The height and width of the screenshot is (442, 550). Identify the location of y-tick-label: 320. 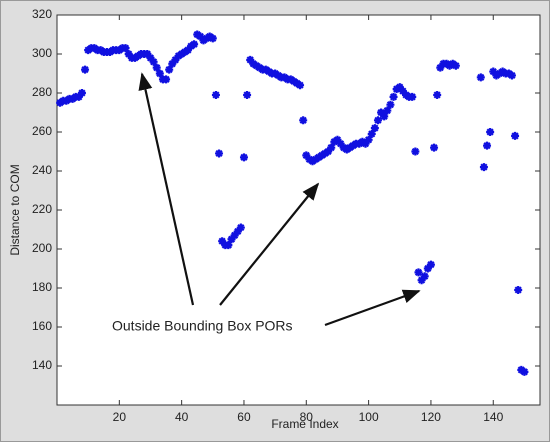
(42, 14).